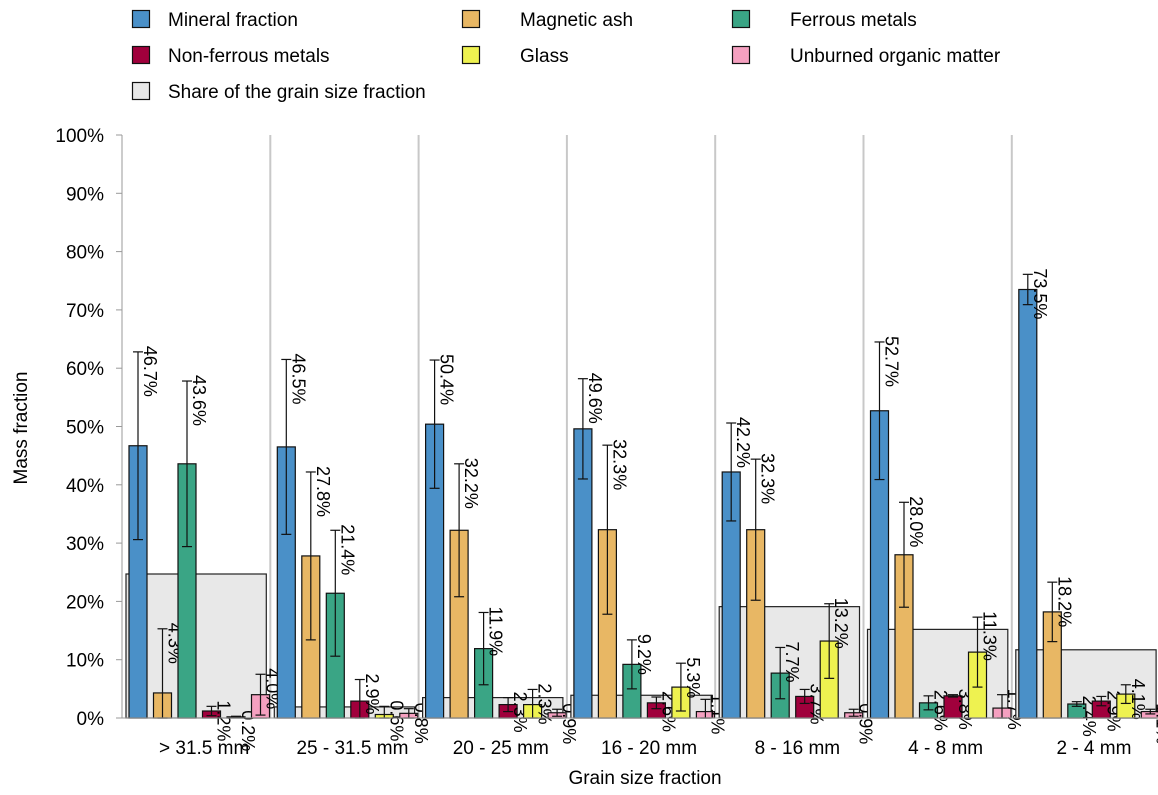  What do you see at coordinates (85, 311) in the screenshot?
I see `y-tick-label-7: 70%` at bounding box center [85, 311].